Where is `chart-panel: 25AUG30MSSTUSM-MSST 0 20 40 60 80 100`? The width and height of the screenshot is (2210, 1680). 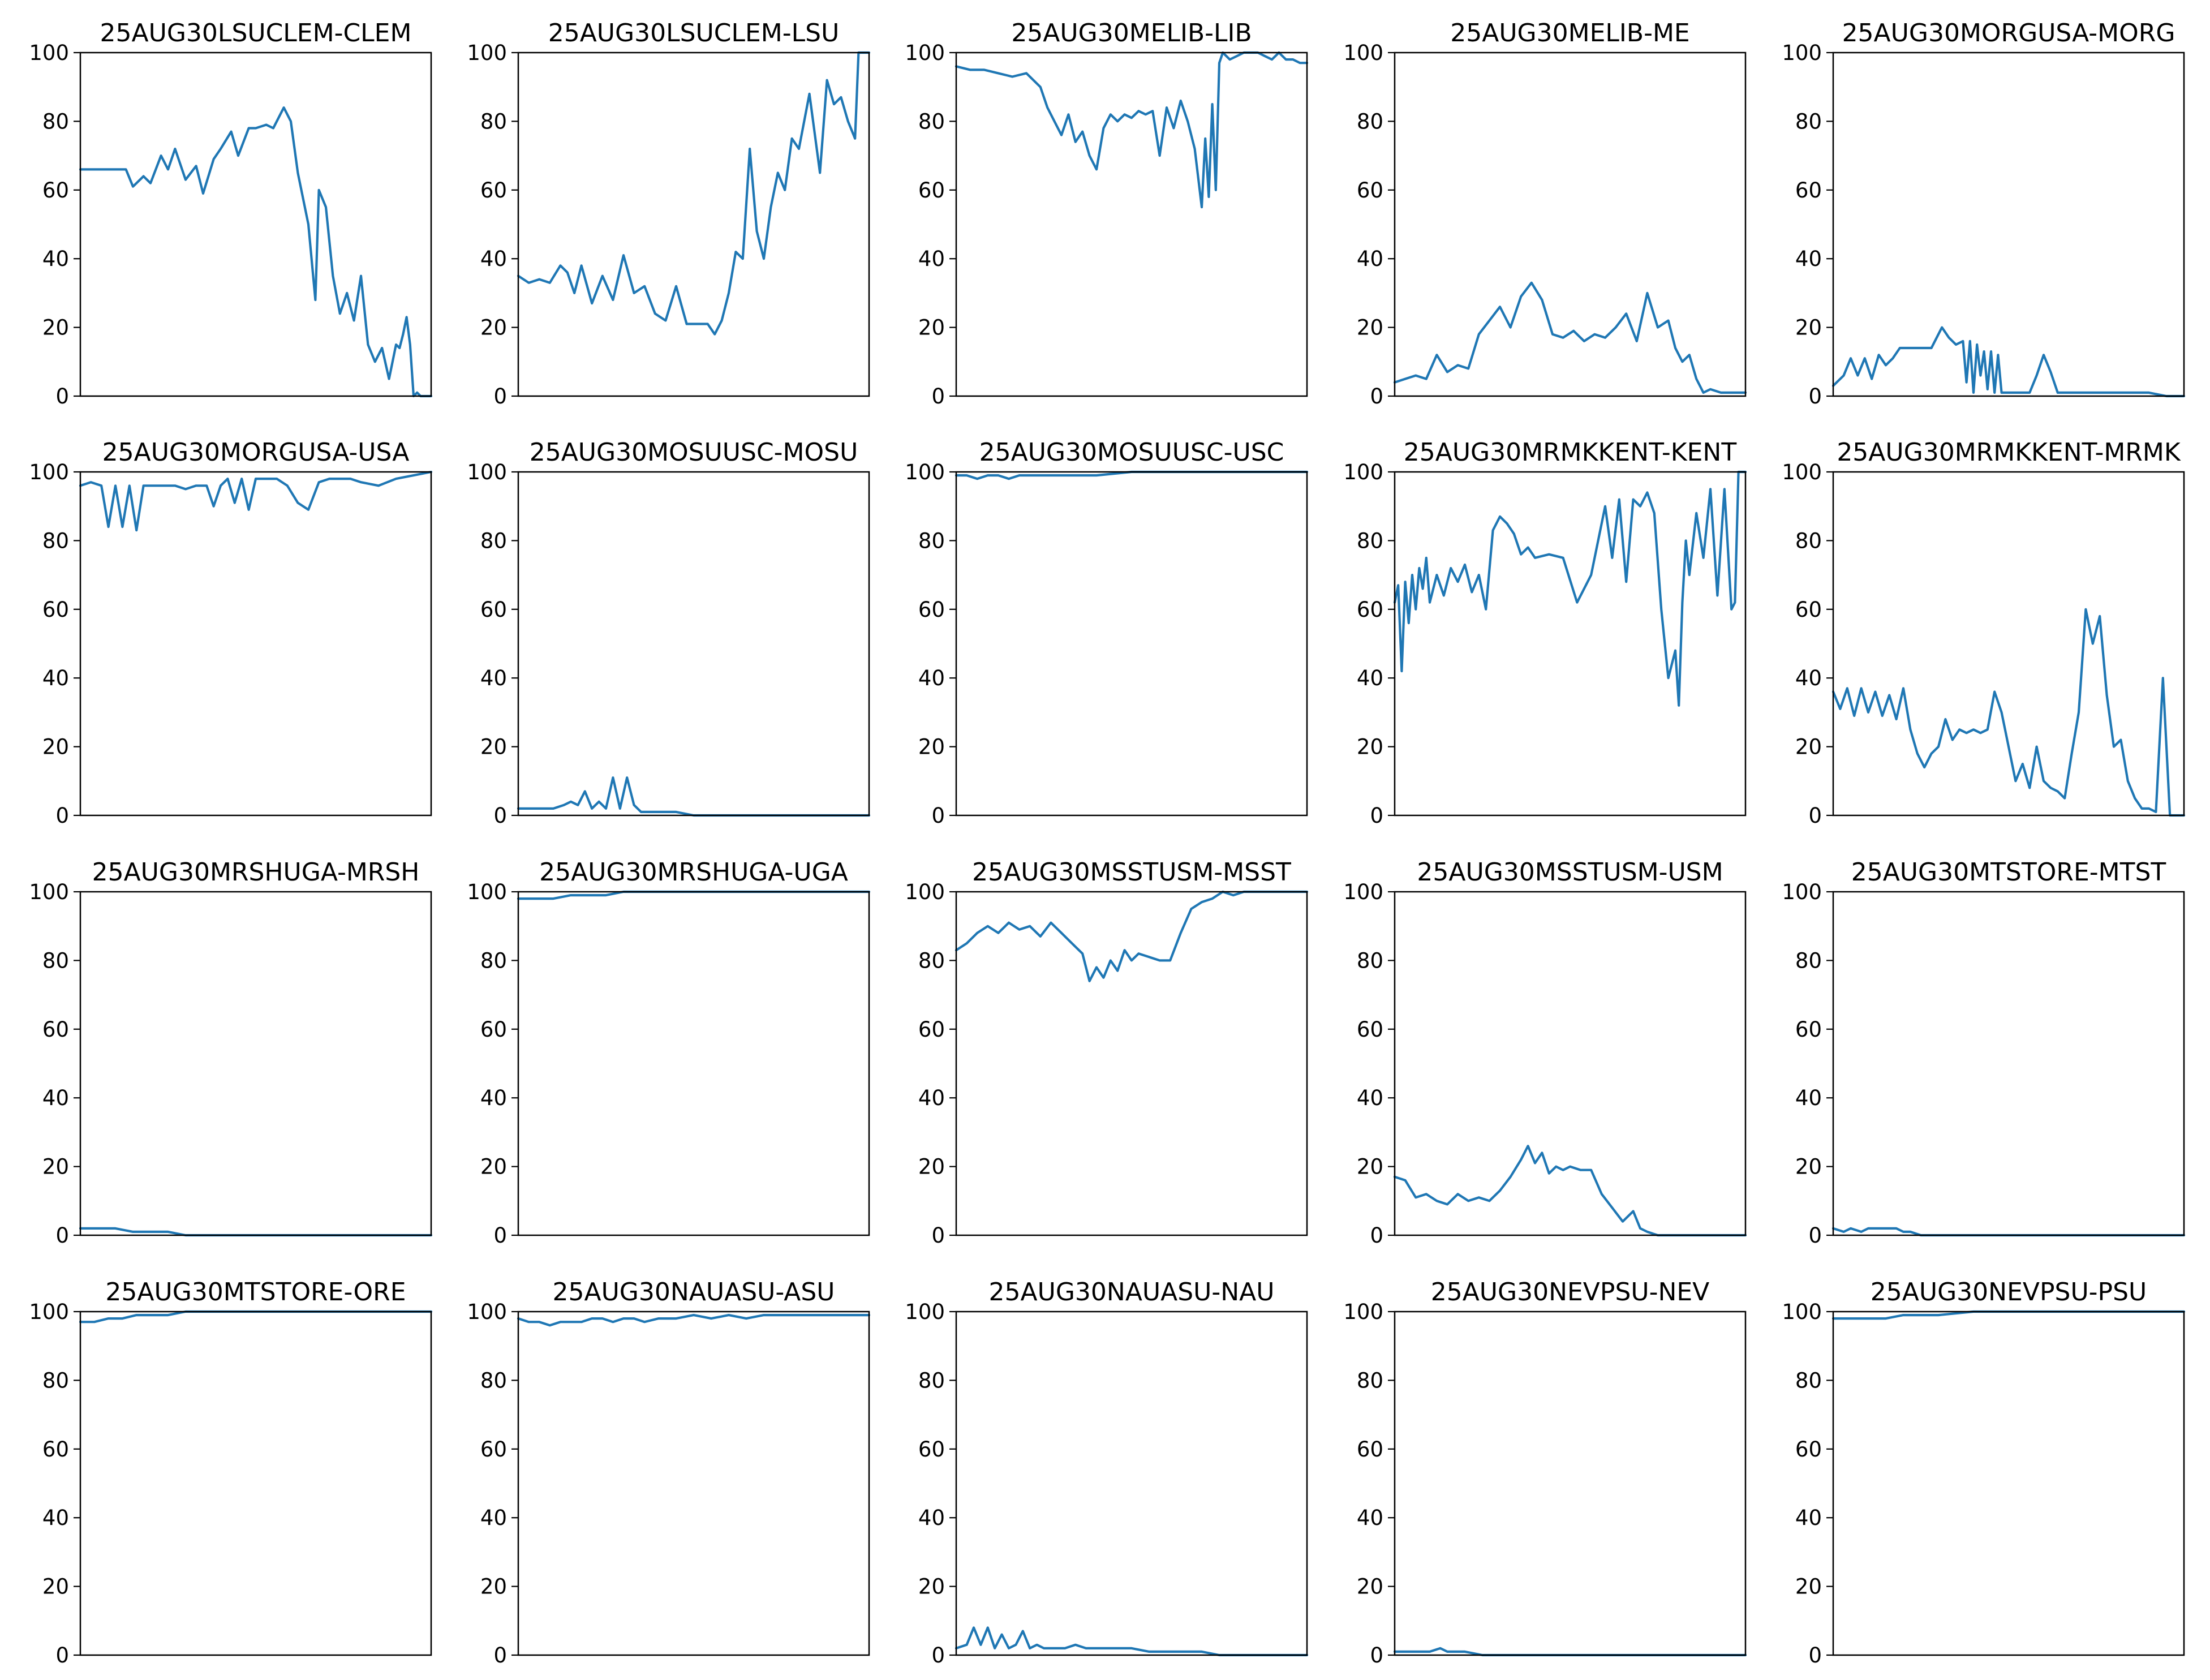 chart-panel: 25AUG30MSSTUSM-MSST 0 20 40 60 80 100 is located at coordinates (1107, 1053).